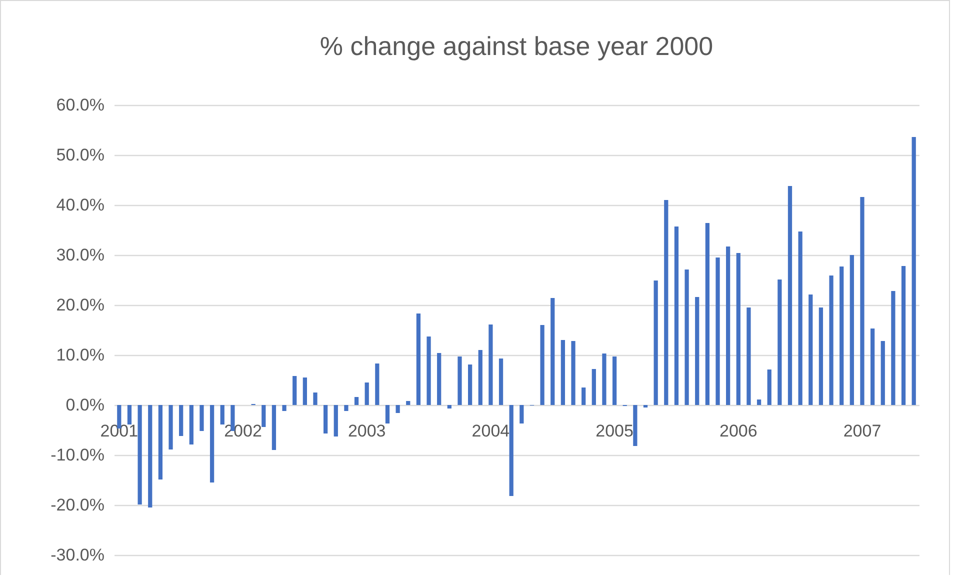  Describe the element at coordinates (80, 155) in the screenshot. I see `y-tick-label: 50.0%` at that location.